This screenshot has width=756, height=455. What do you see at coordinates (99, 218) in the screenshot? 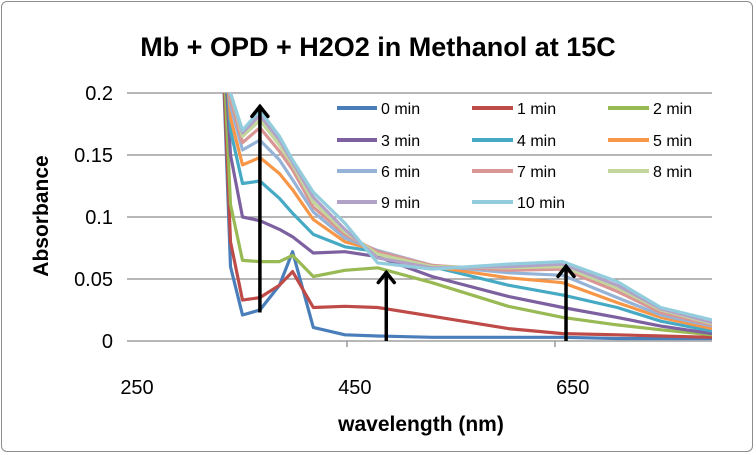
I see `y-tick-label: 0.1` at bounding box center [99, 218].